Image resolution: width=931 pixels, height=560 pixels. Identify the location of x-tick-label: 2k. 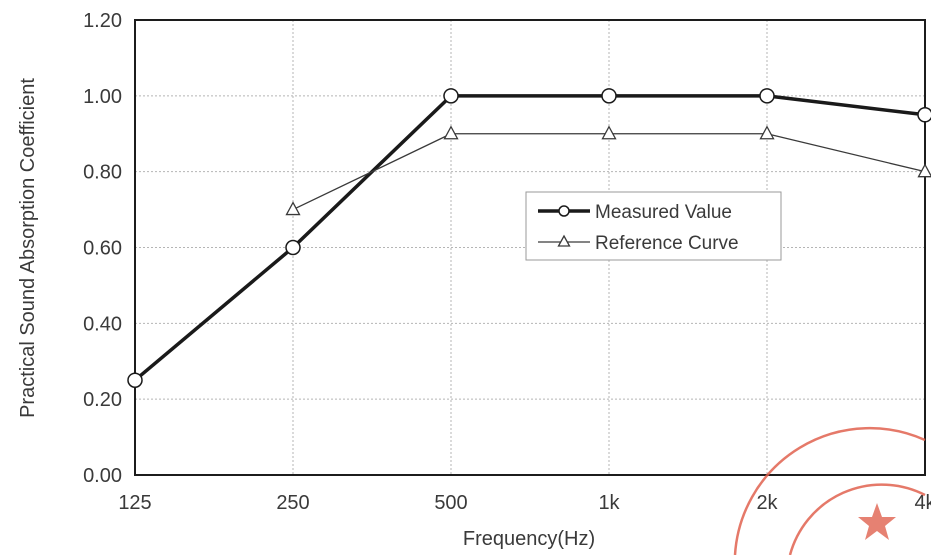
(767, 503).